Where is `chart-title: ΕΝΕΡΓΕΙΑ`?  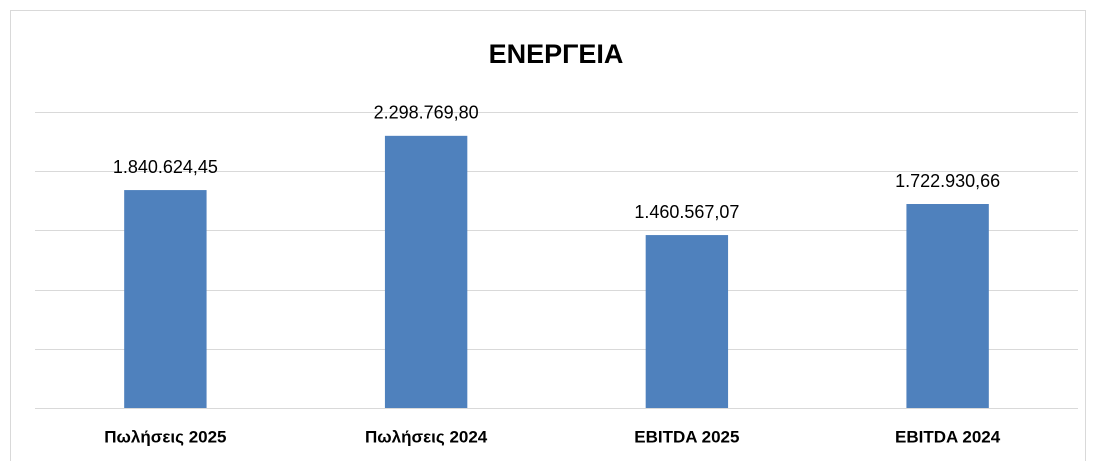
chart-title: ΕΝΕΡΓΕΙΑ is located at coordinates (556, 54).